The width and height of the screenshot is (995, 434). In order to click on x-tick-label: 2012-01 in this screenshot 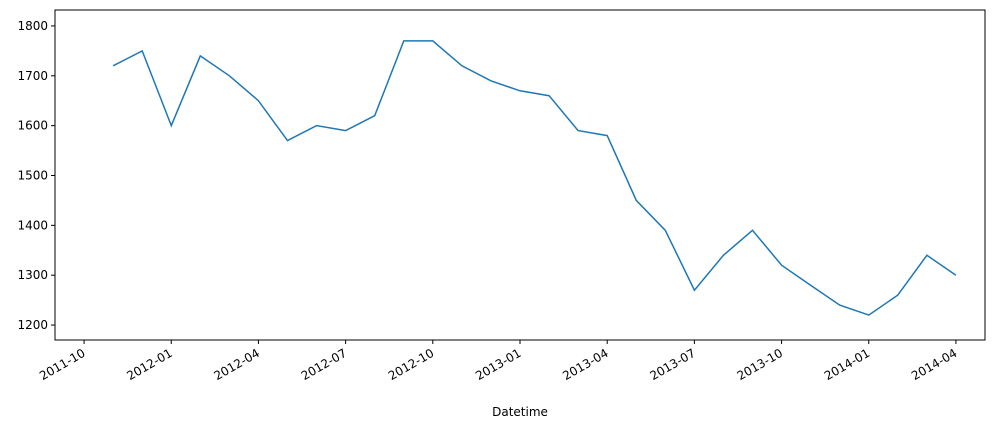, I will do `click(149, 364)`.